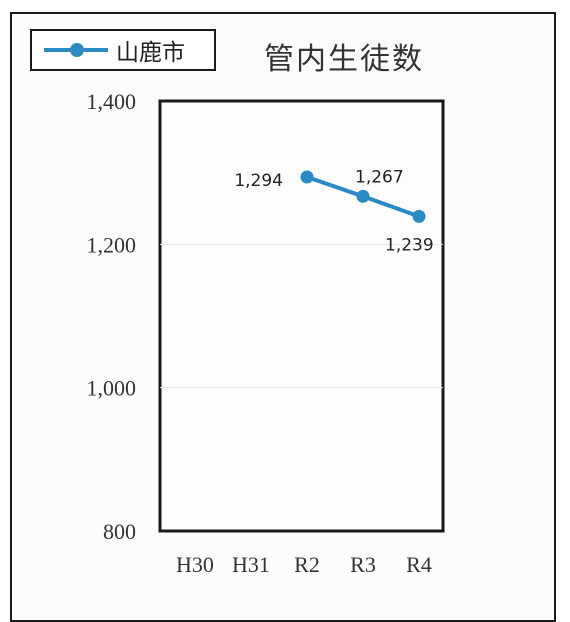  What do you see at coordinates (419, 564) in the screenshot?
I see `x-tick-label: R4` at bounding box center [419, 564].